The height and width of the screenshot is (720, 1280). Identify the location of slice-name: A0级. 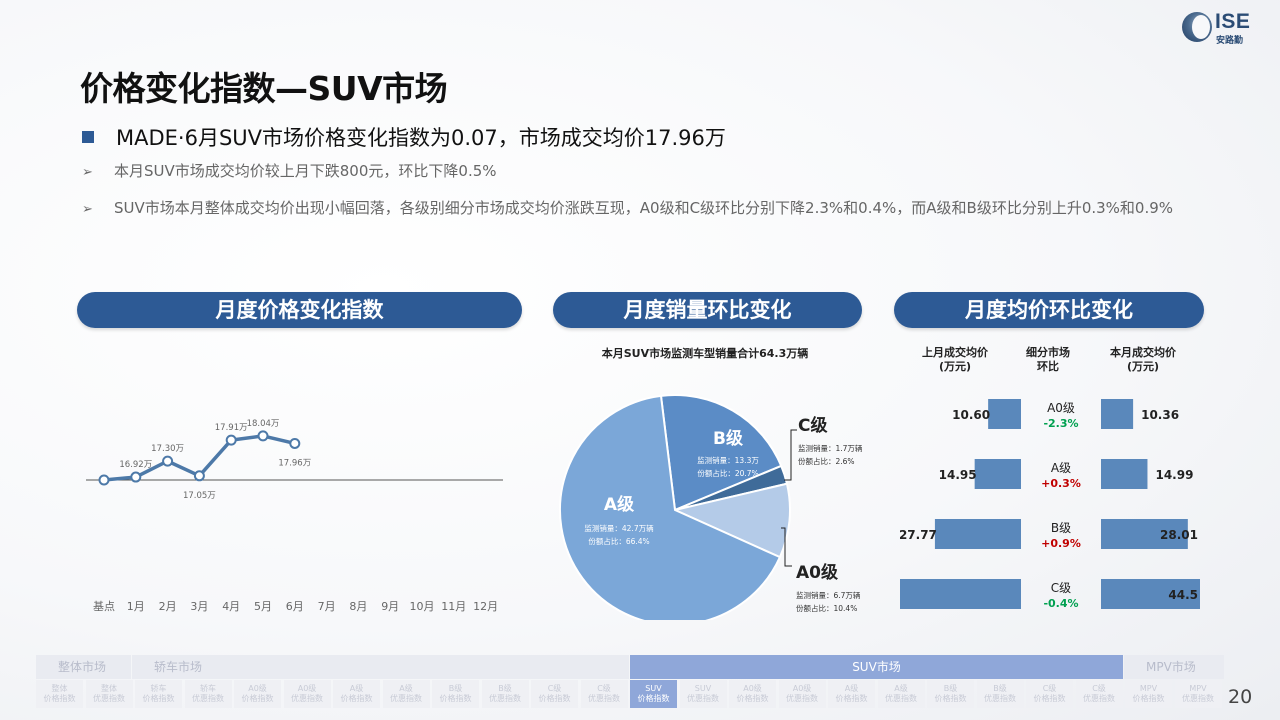
(817, 572).